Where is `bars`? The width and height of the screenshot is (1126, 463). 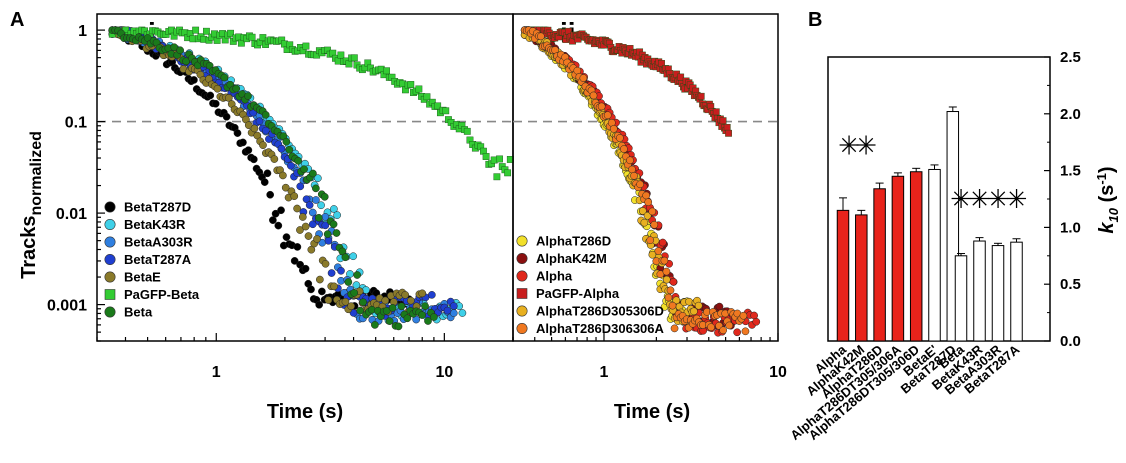 bars is located at coordinates (929, 224).